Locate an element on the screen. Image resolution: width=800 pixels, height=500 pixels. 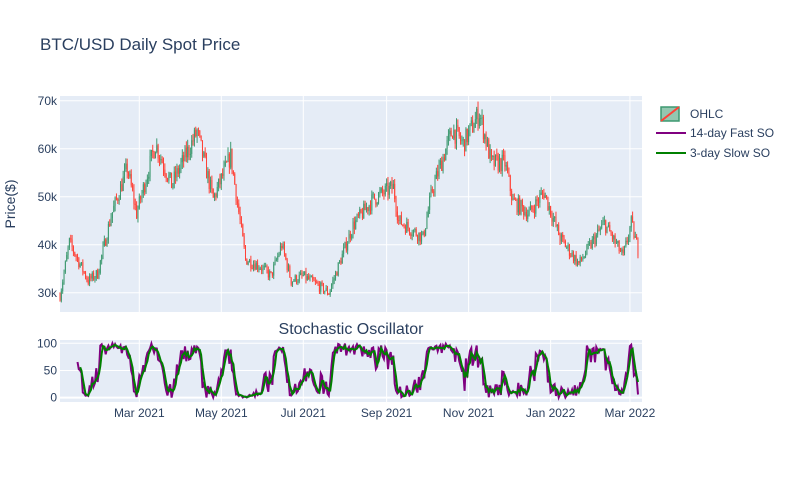
legend-item-ohlc: OHLC is located at coordinates (692, 114).